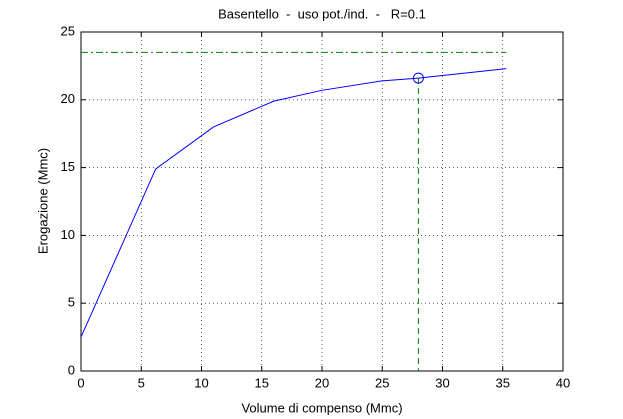 Image resolution: width=623 pixels, height=419 pixels. What do you see at coordinates (503, 382) in the screenshot?
I see `x-tick-label: 35` at bounding box center [503, 382].